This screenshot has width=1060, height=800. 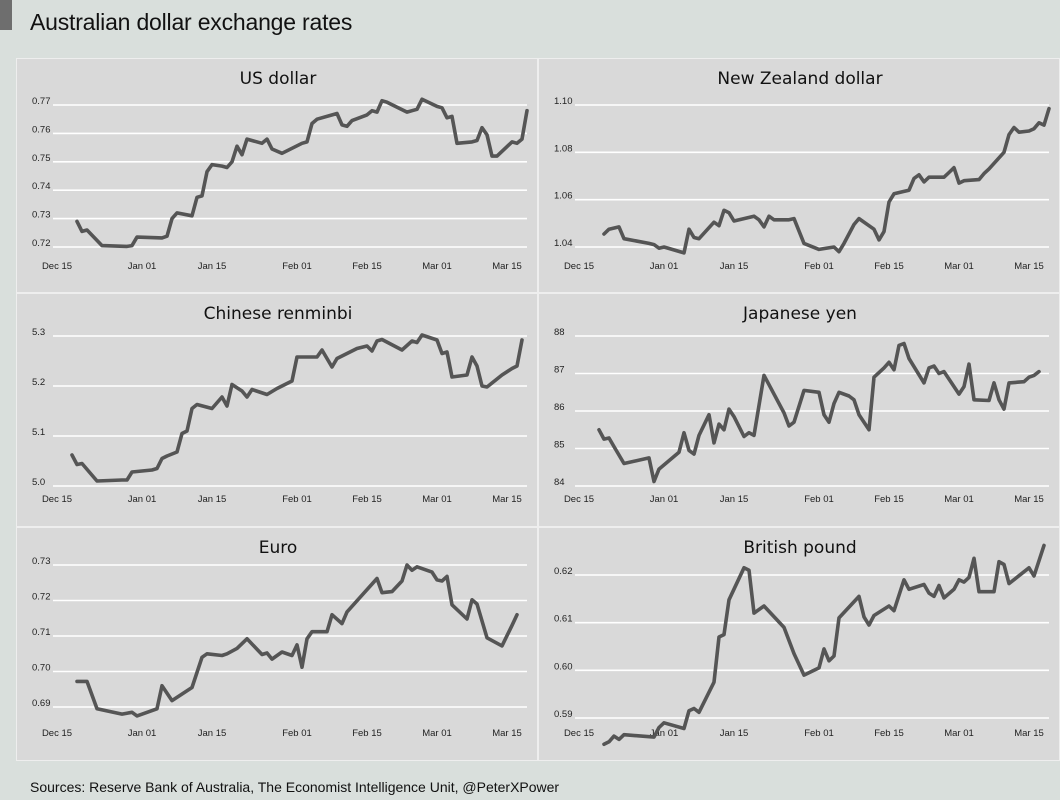 What do you see at coordinates (579, 733) in the screenshot?
I see `british-pound-x-tick-label: Dec 15` at bounding box center [579, 733].